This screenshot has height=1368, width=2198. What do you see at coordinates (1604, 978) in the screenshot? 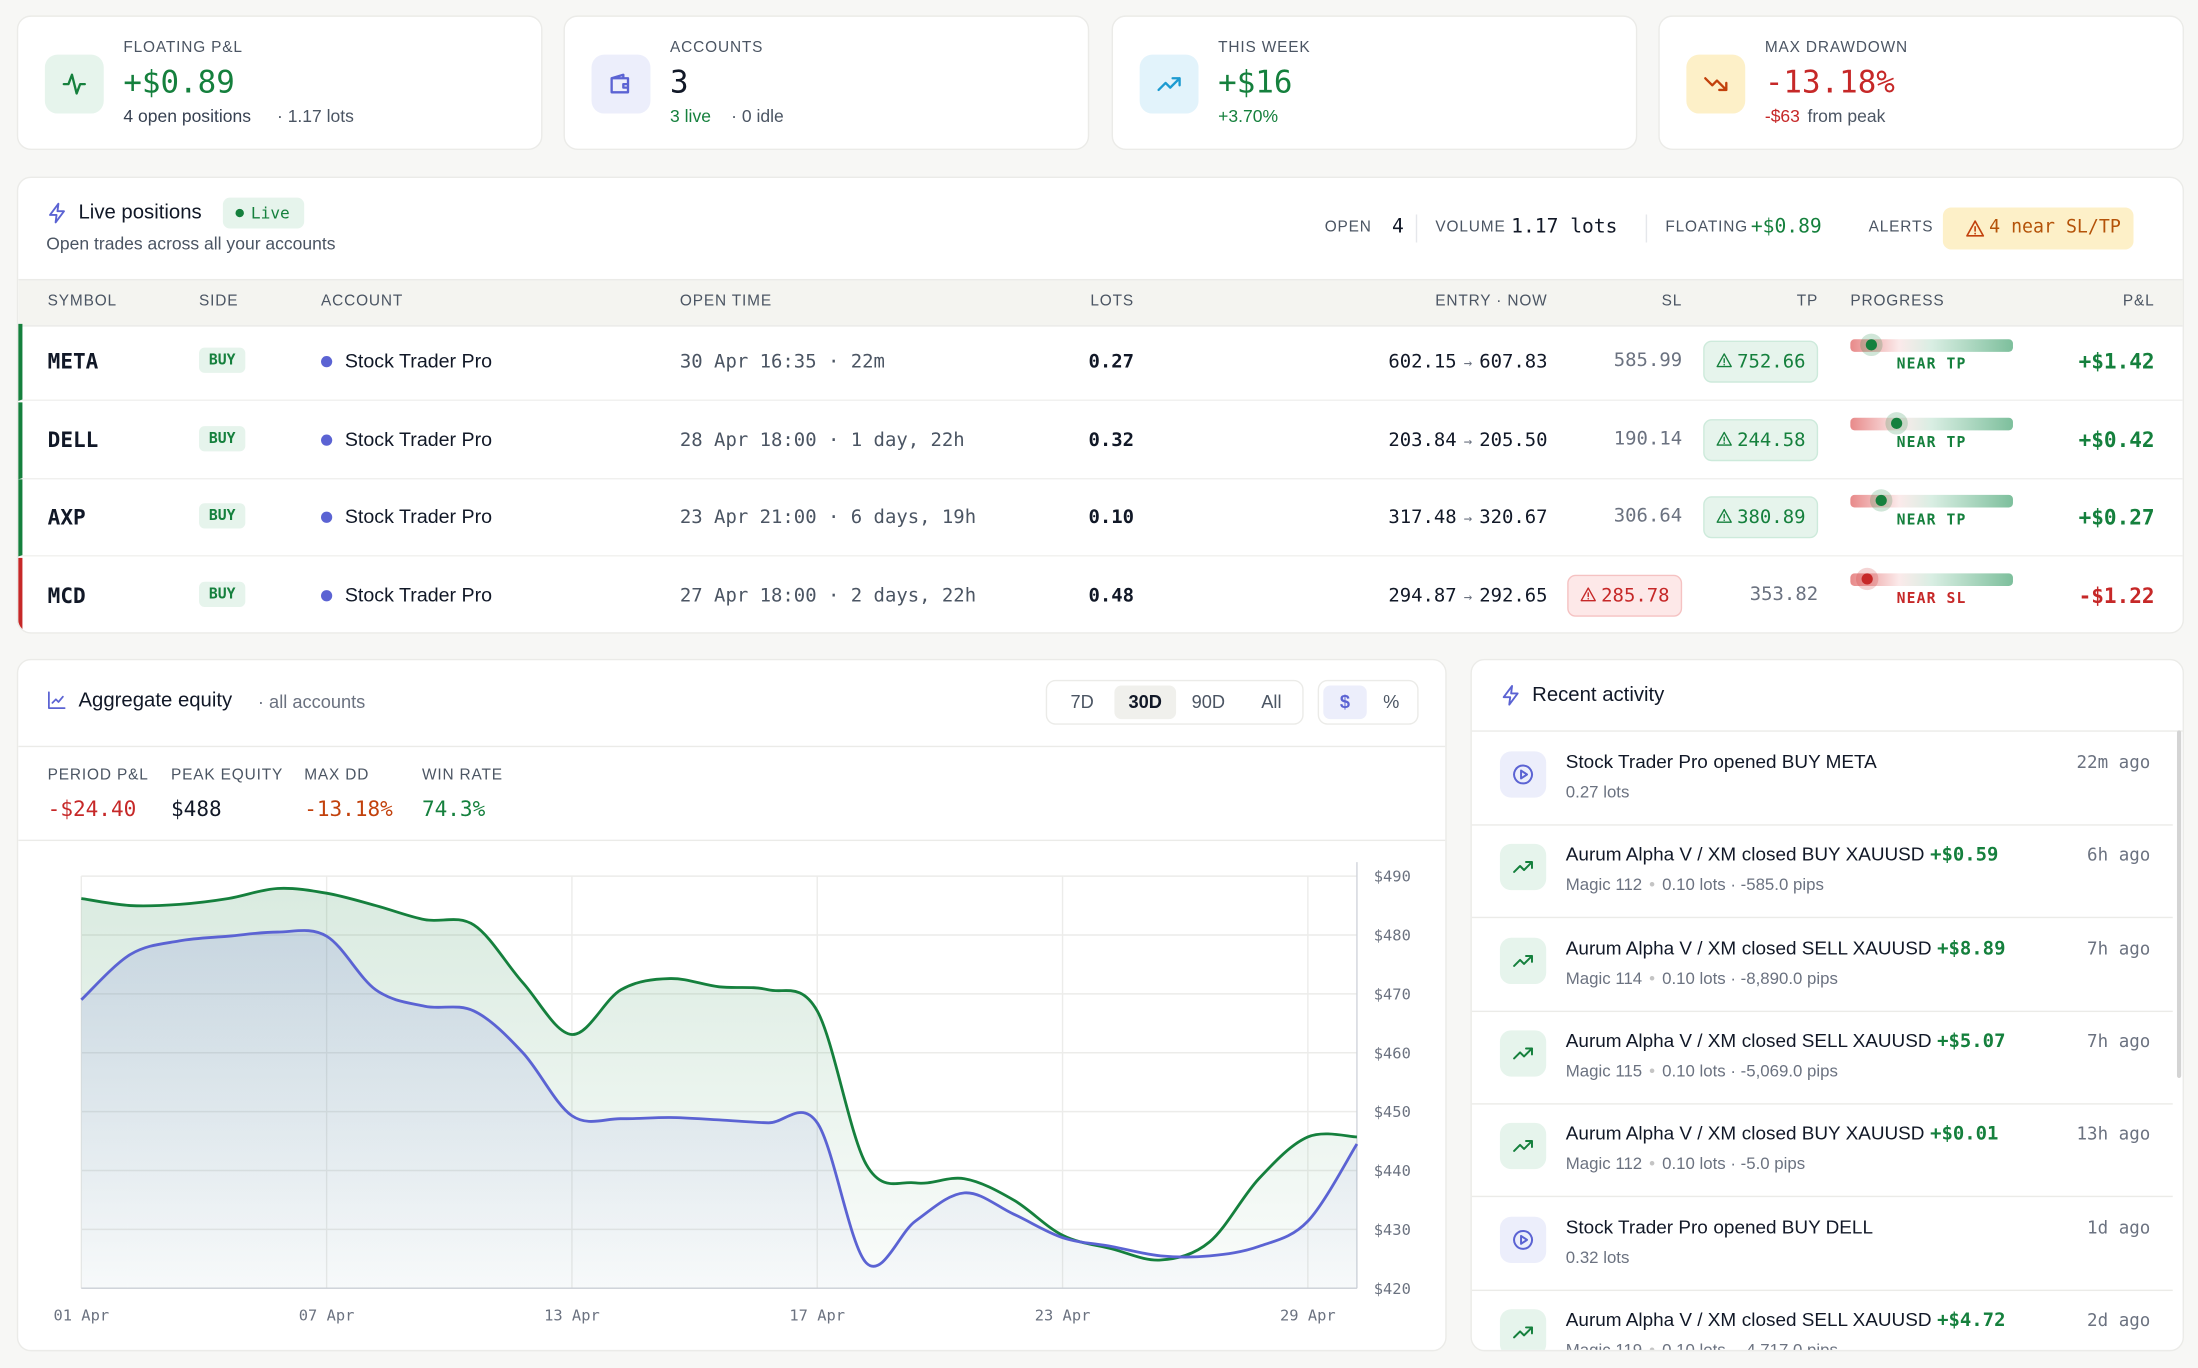
I see `activity-meta-part: Magic 114` at bounding box center [1604, 978].